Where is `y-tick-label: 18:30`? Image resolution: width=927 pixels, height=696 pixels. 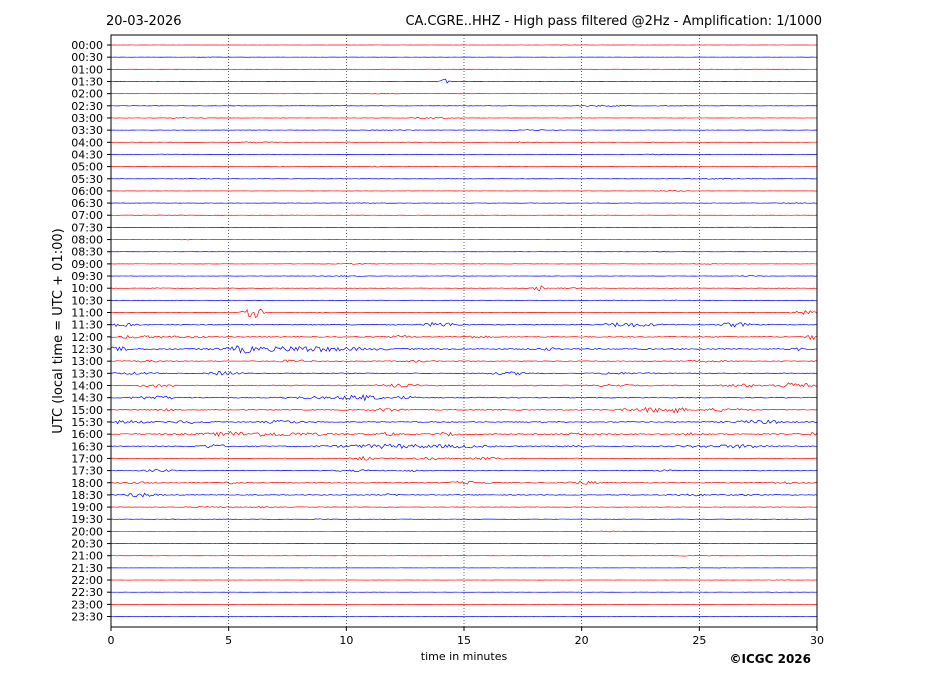 y-tick-label: 18:30 is located at coordinates (87, 495).